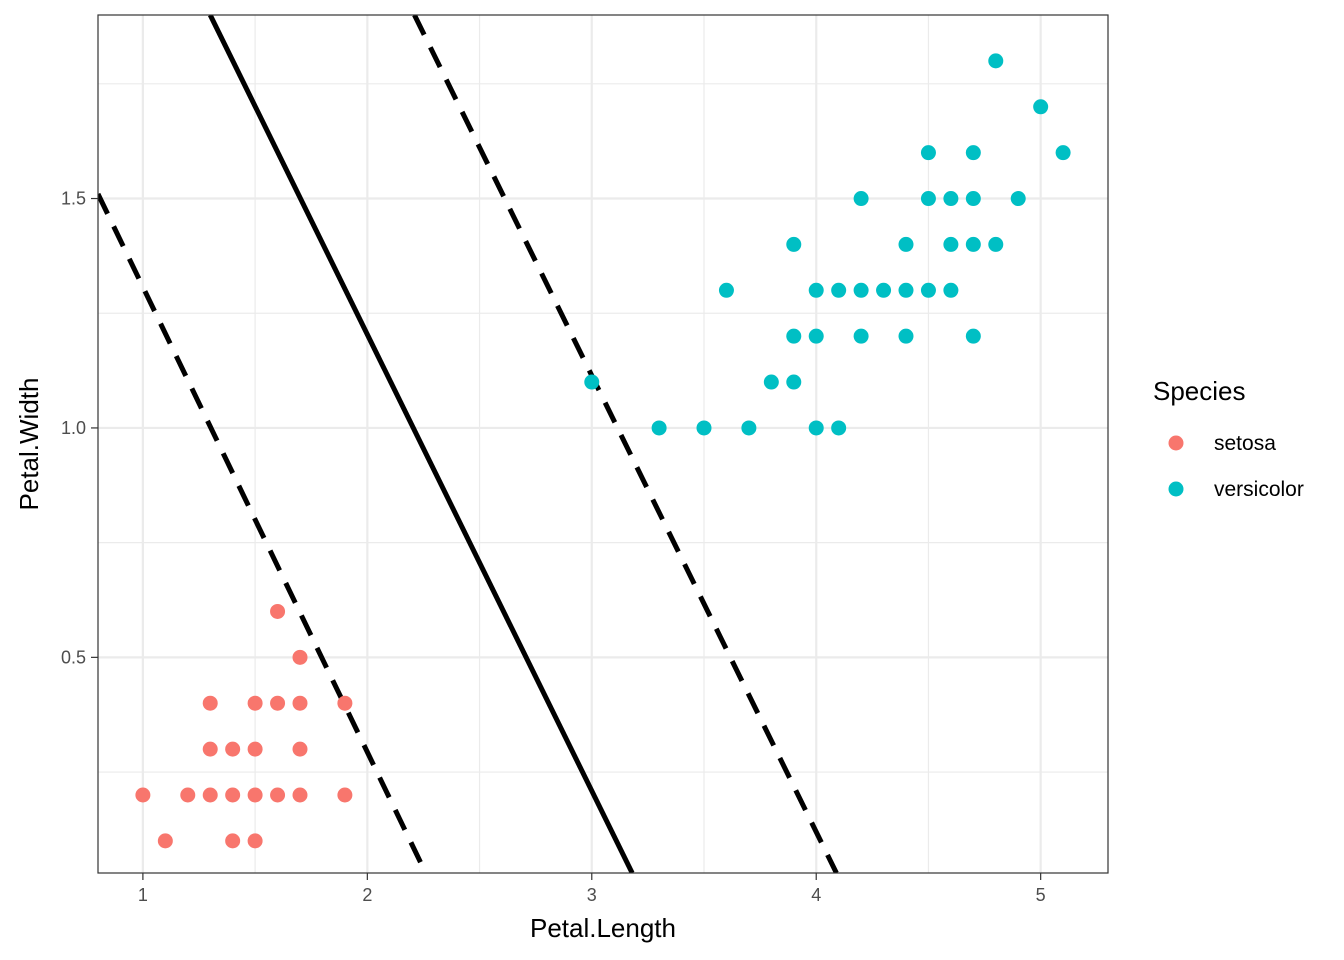 The image size is (1344, 960). Describe the element at coordinates (73, 428) in the screenshot. I see `y-tick-label: 1.0` at that location.